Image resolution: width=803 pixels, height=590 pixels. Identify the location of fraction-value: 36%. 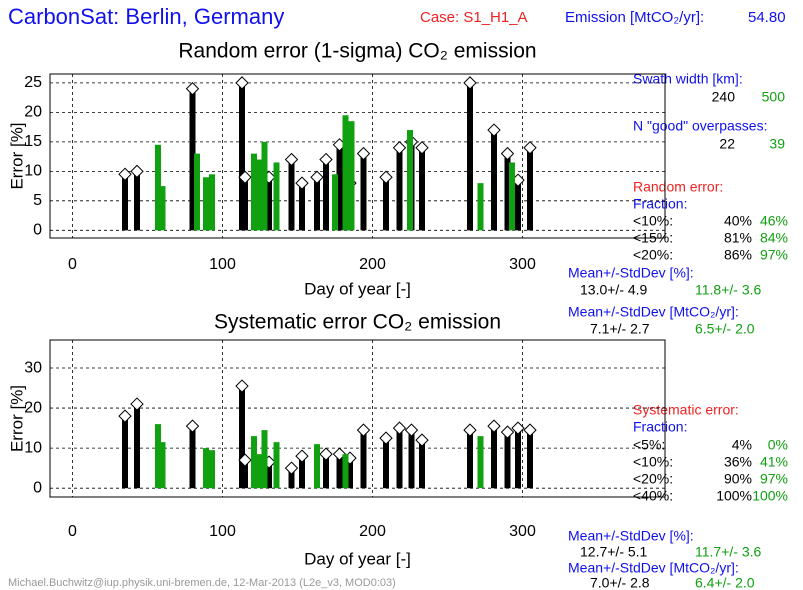
(738, 462).